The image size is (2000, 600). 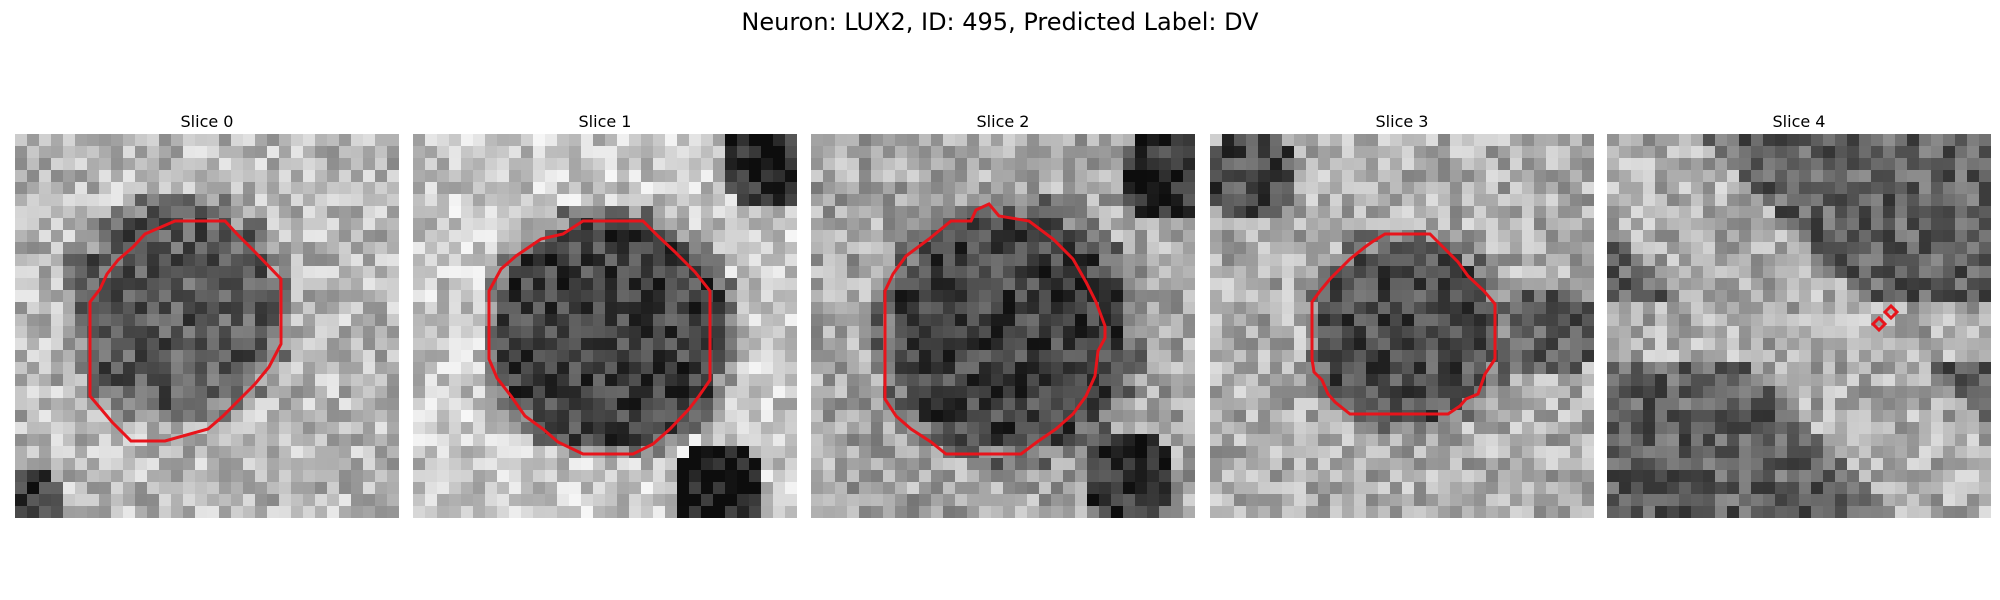 I want to click on slice-panel-2: Slice 2, so click(x=1003, y=314).